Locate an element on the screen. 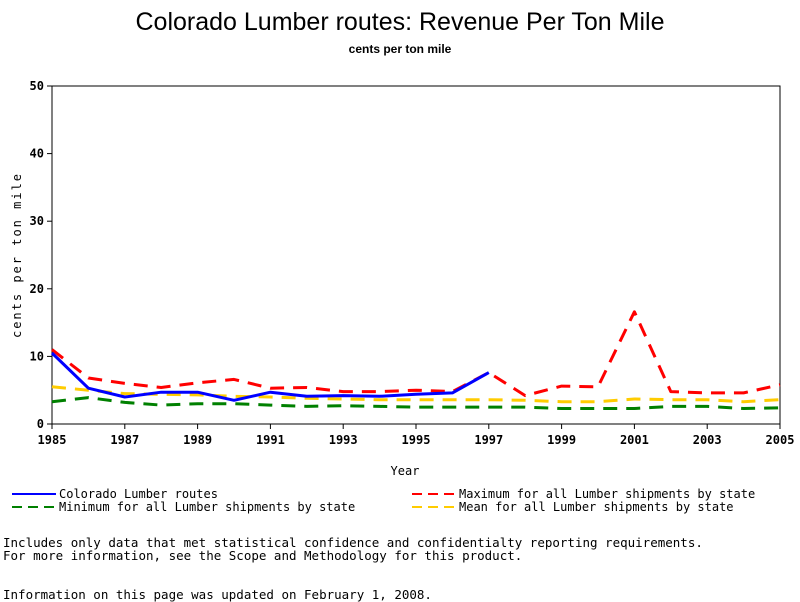  x-tick-label: 1999 is located at coordinates (561, 440).